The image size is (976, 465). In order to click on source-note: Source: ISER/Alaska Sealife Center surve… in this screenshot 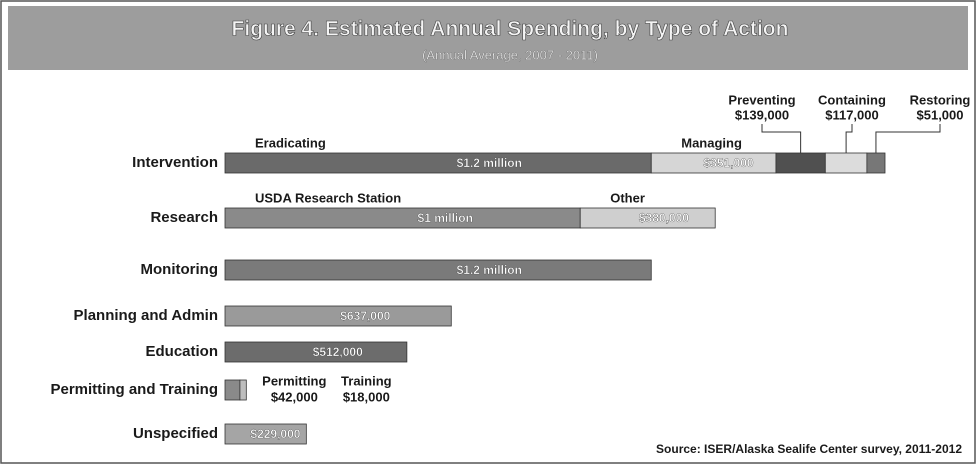, I will do `click(809, 449)`.